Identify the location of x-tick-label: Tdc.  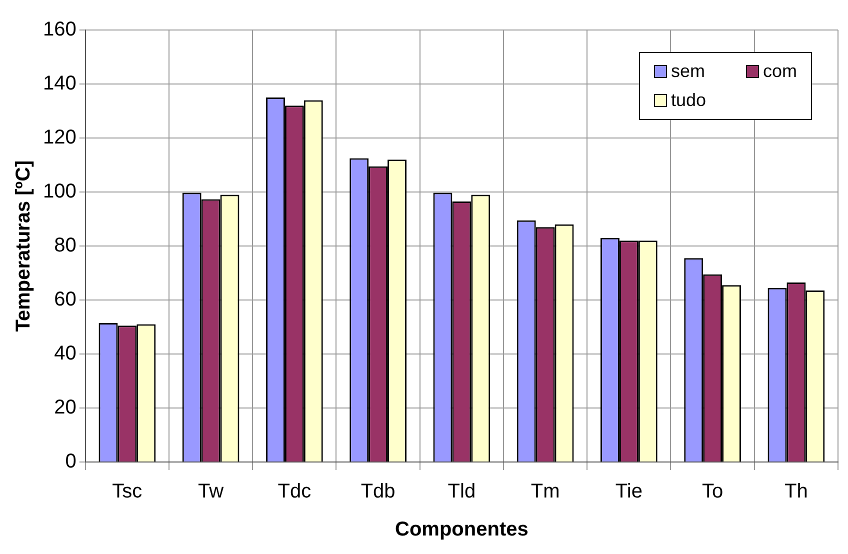
(295, 491).